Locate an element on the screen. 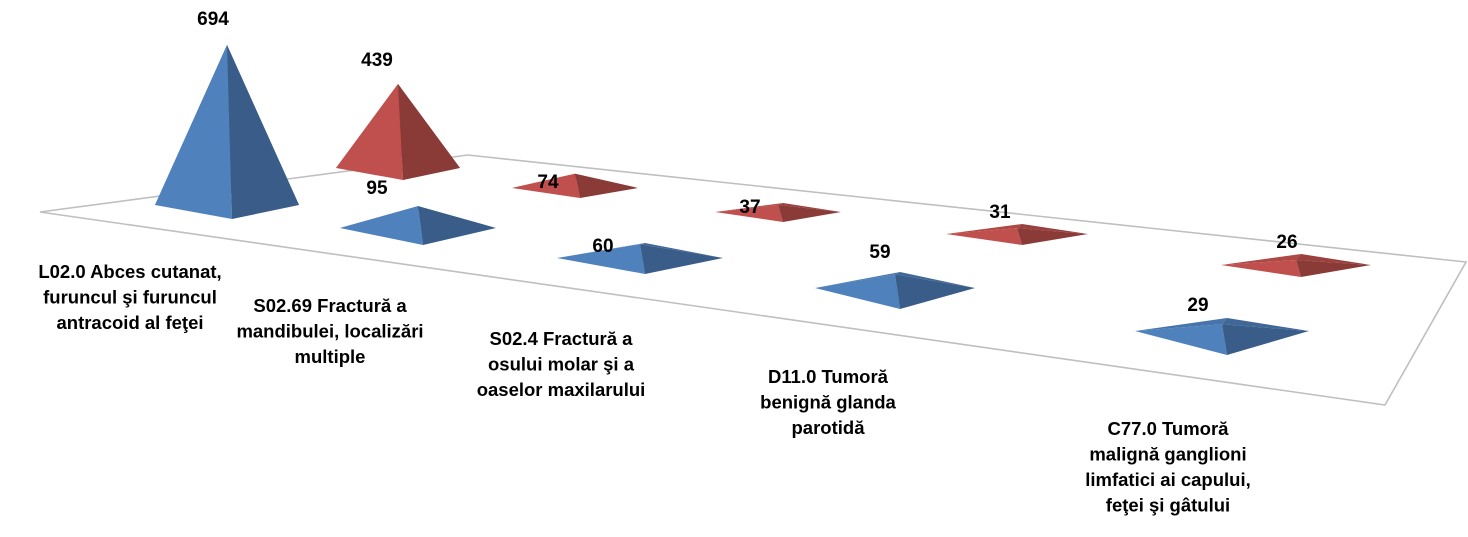  data-label: 74 is located at coordinates (548, 182).